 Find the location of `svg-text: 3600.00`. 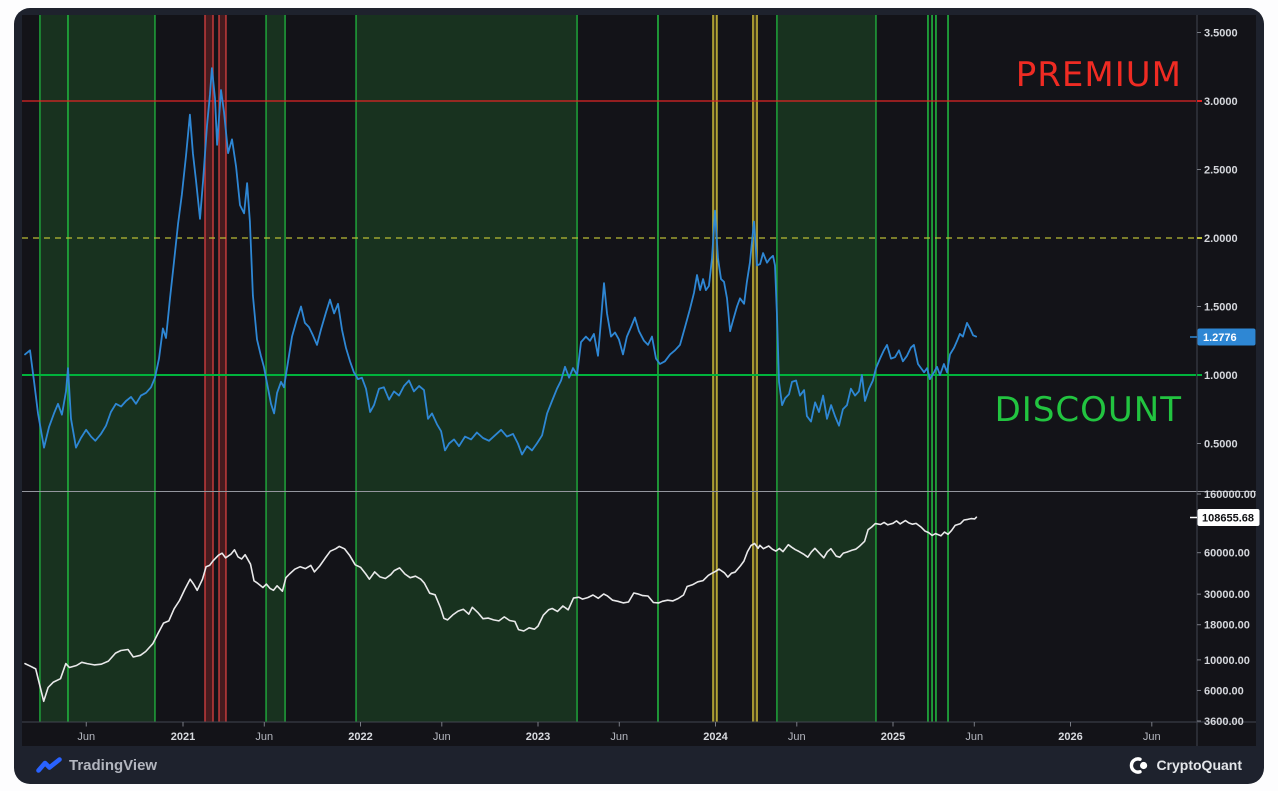

svg-text: 3600.00 is located at coordinates (1224, 722).